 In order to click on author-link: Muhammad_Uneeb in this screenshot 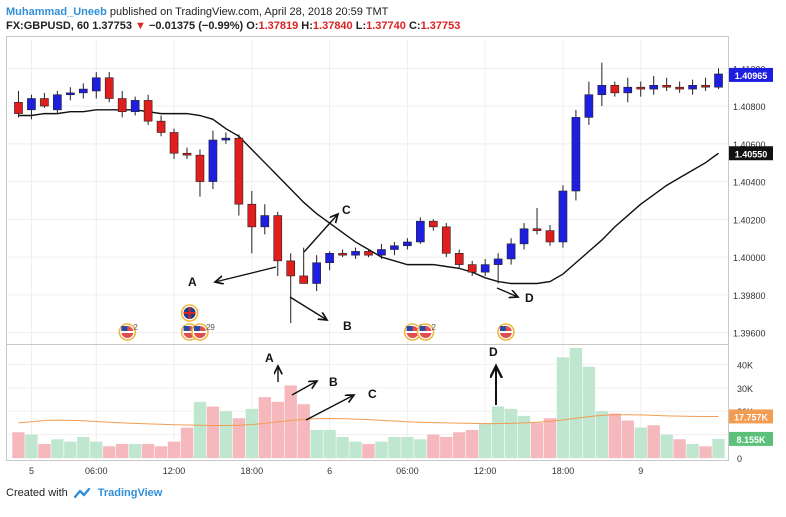, I will do `click(56, 12)`.